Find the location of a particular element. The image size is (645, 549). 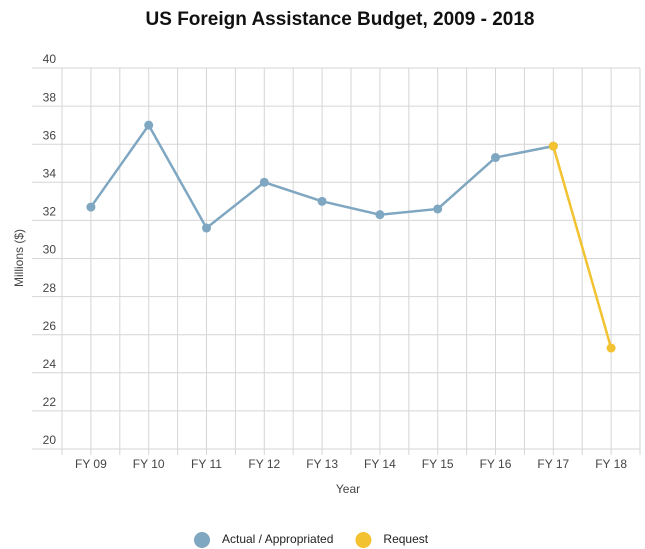

x-tick-label: FY 13 is located at coordinates (322, 464).